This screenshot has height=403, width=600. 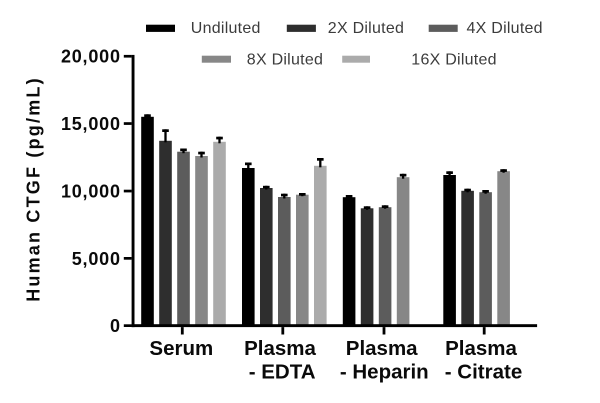 What do you see at coordinates (366, 28) in the screenshot?
I see `svg-text: 2X Diluted` at bounding box center [366, 28].